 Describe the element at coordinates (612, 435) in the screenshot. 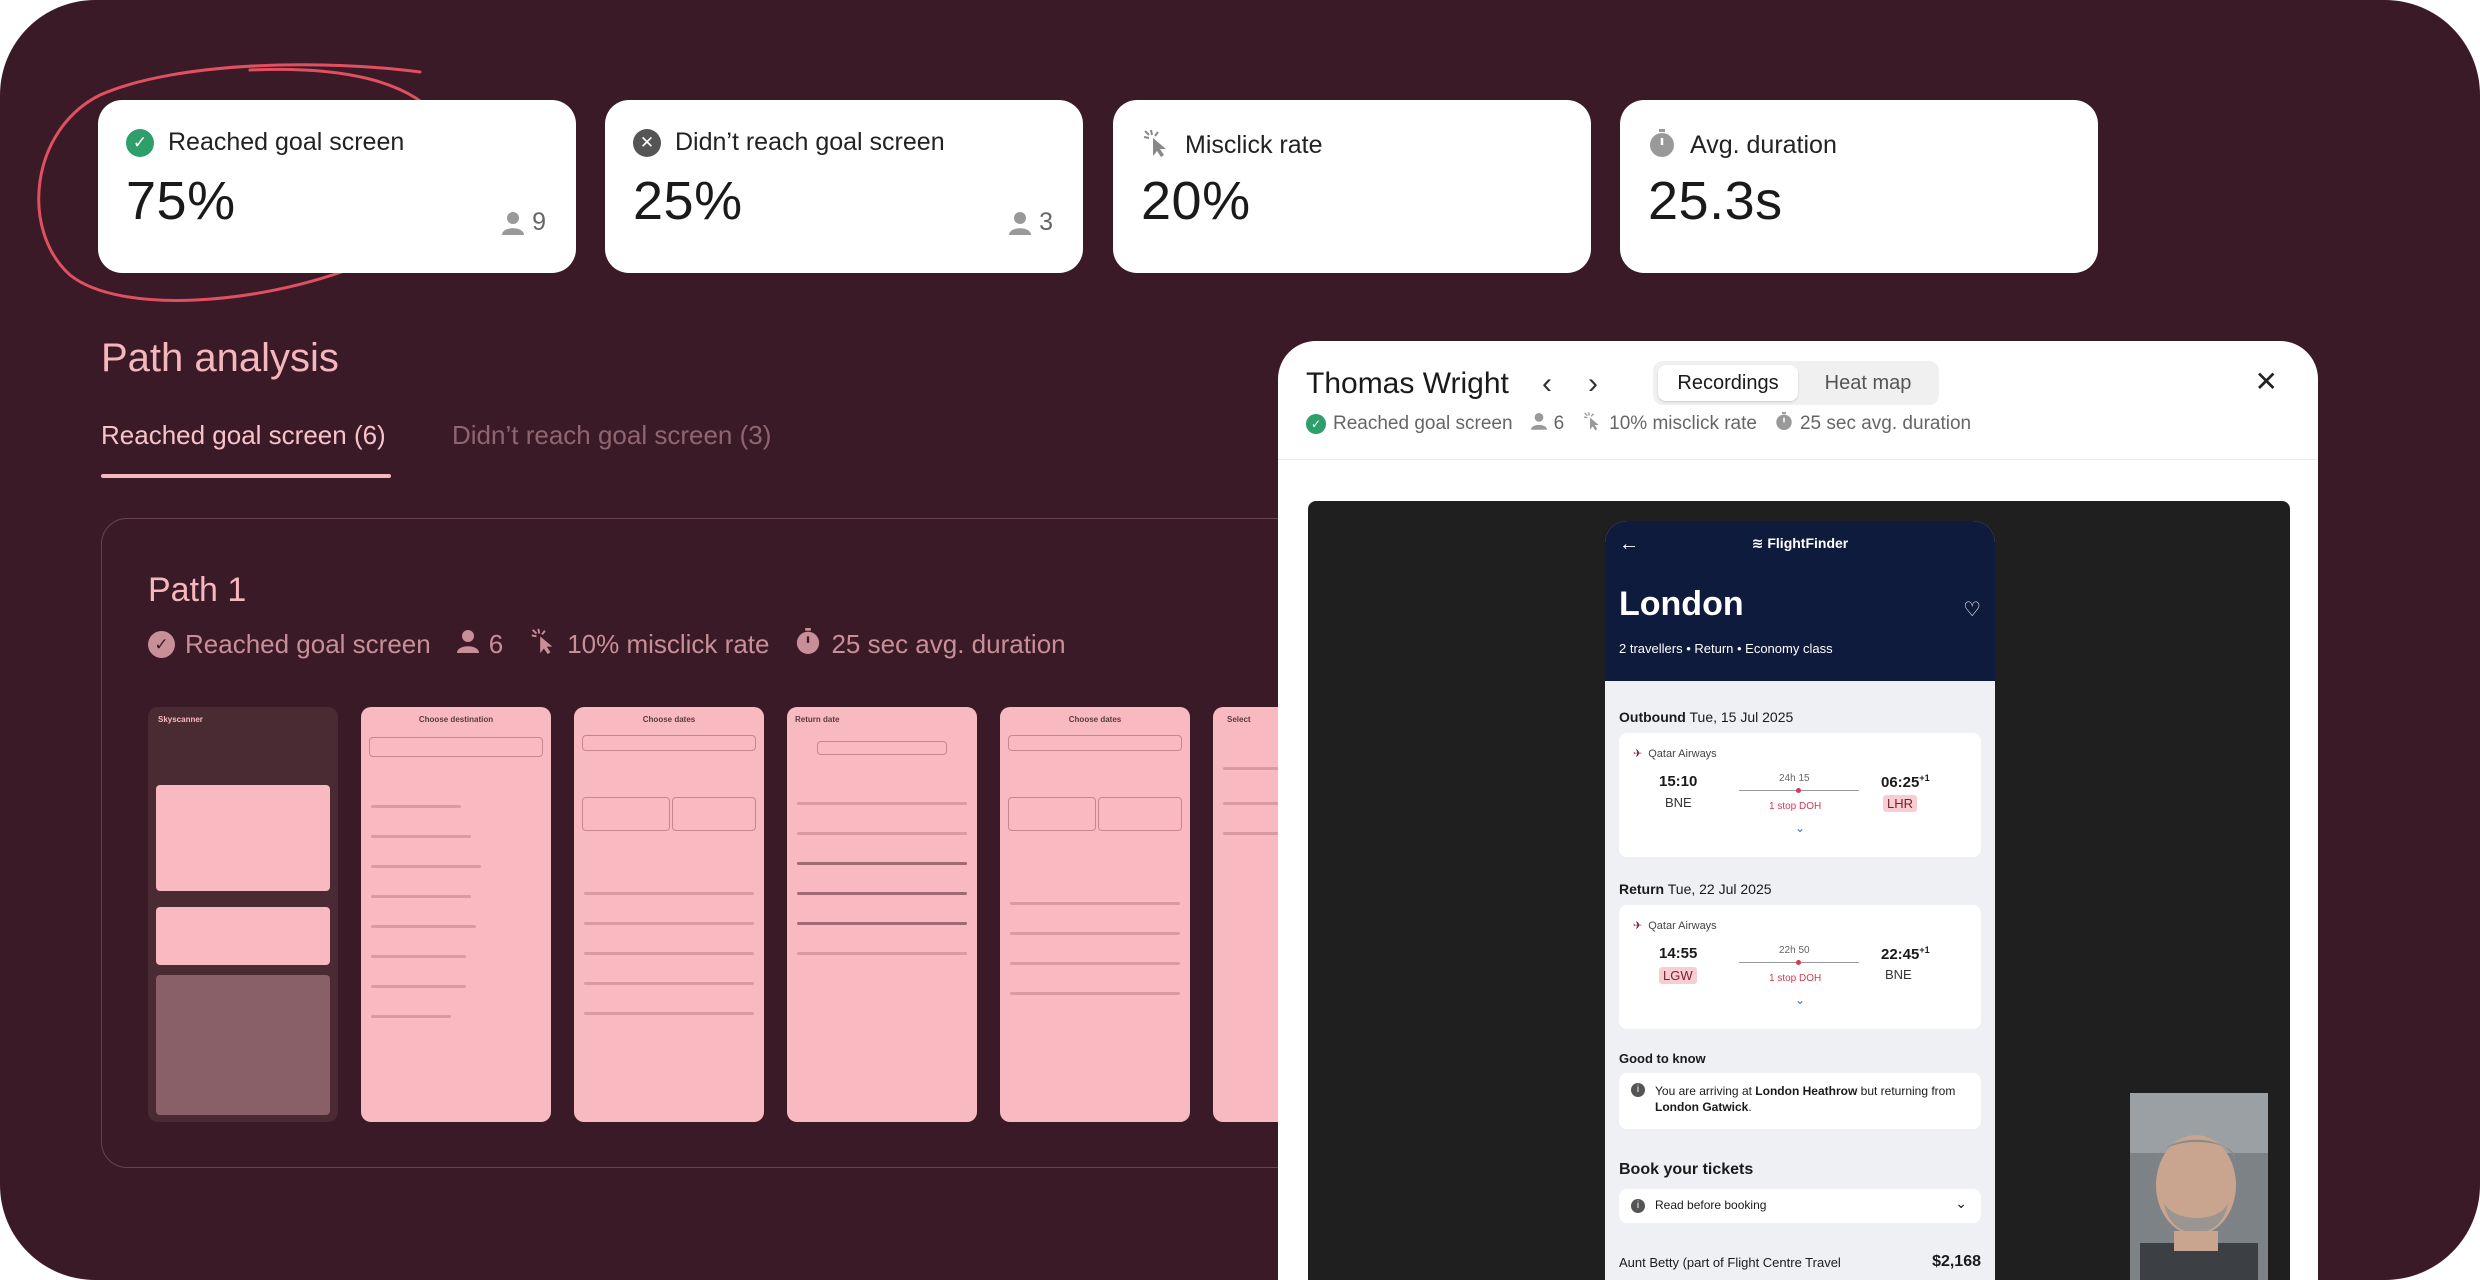

I see `tab-not-reached: Didn’t reach goal screen (3)` at that location.